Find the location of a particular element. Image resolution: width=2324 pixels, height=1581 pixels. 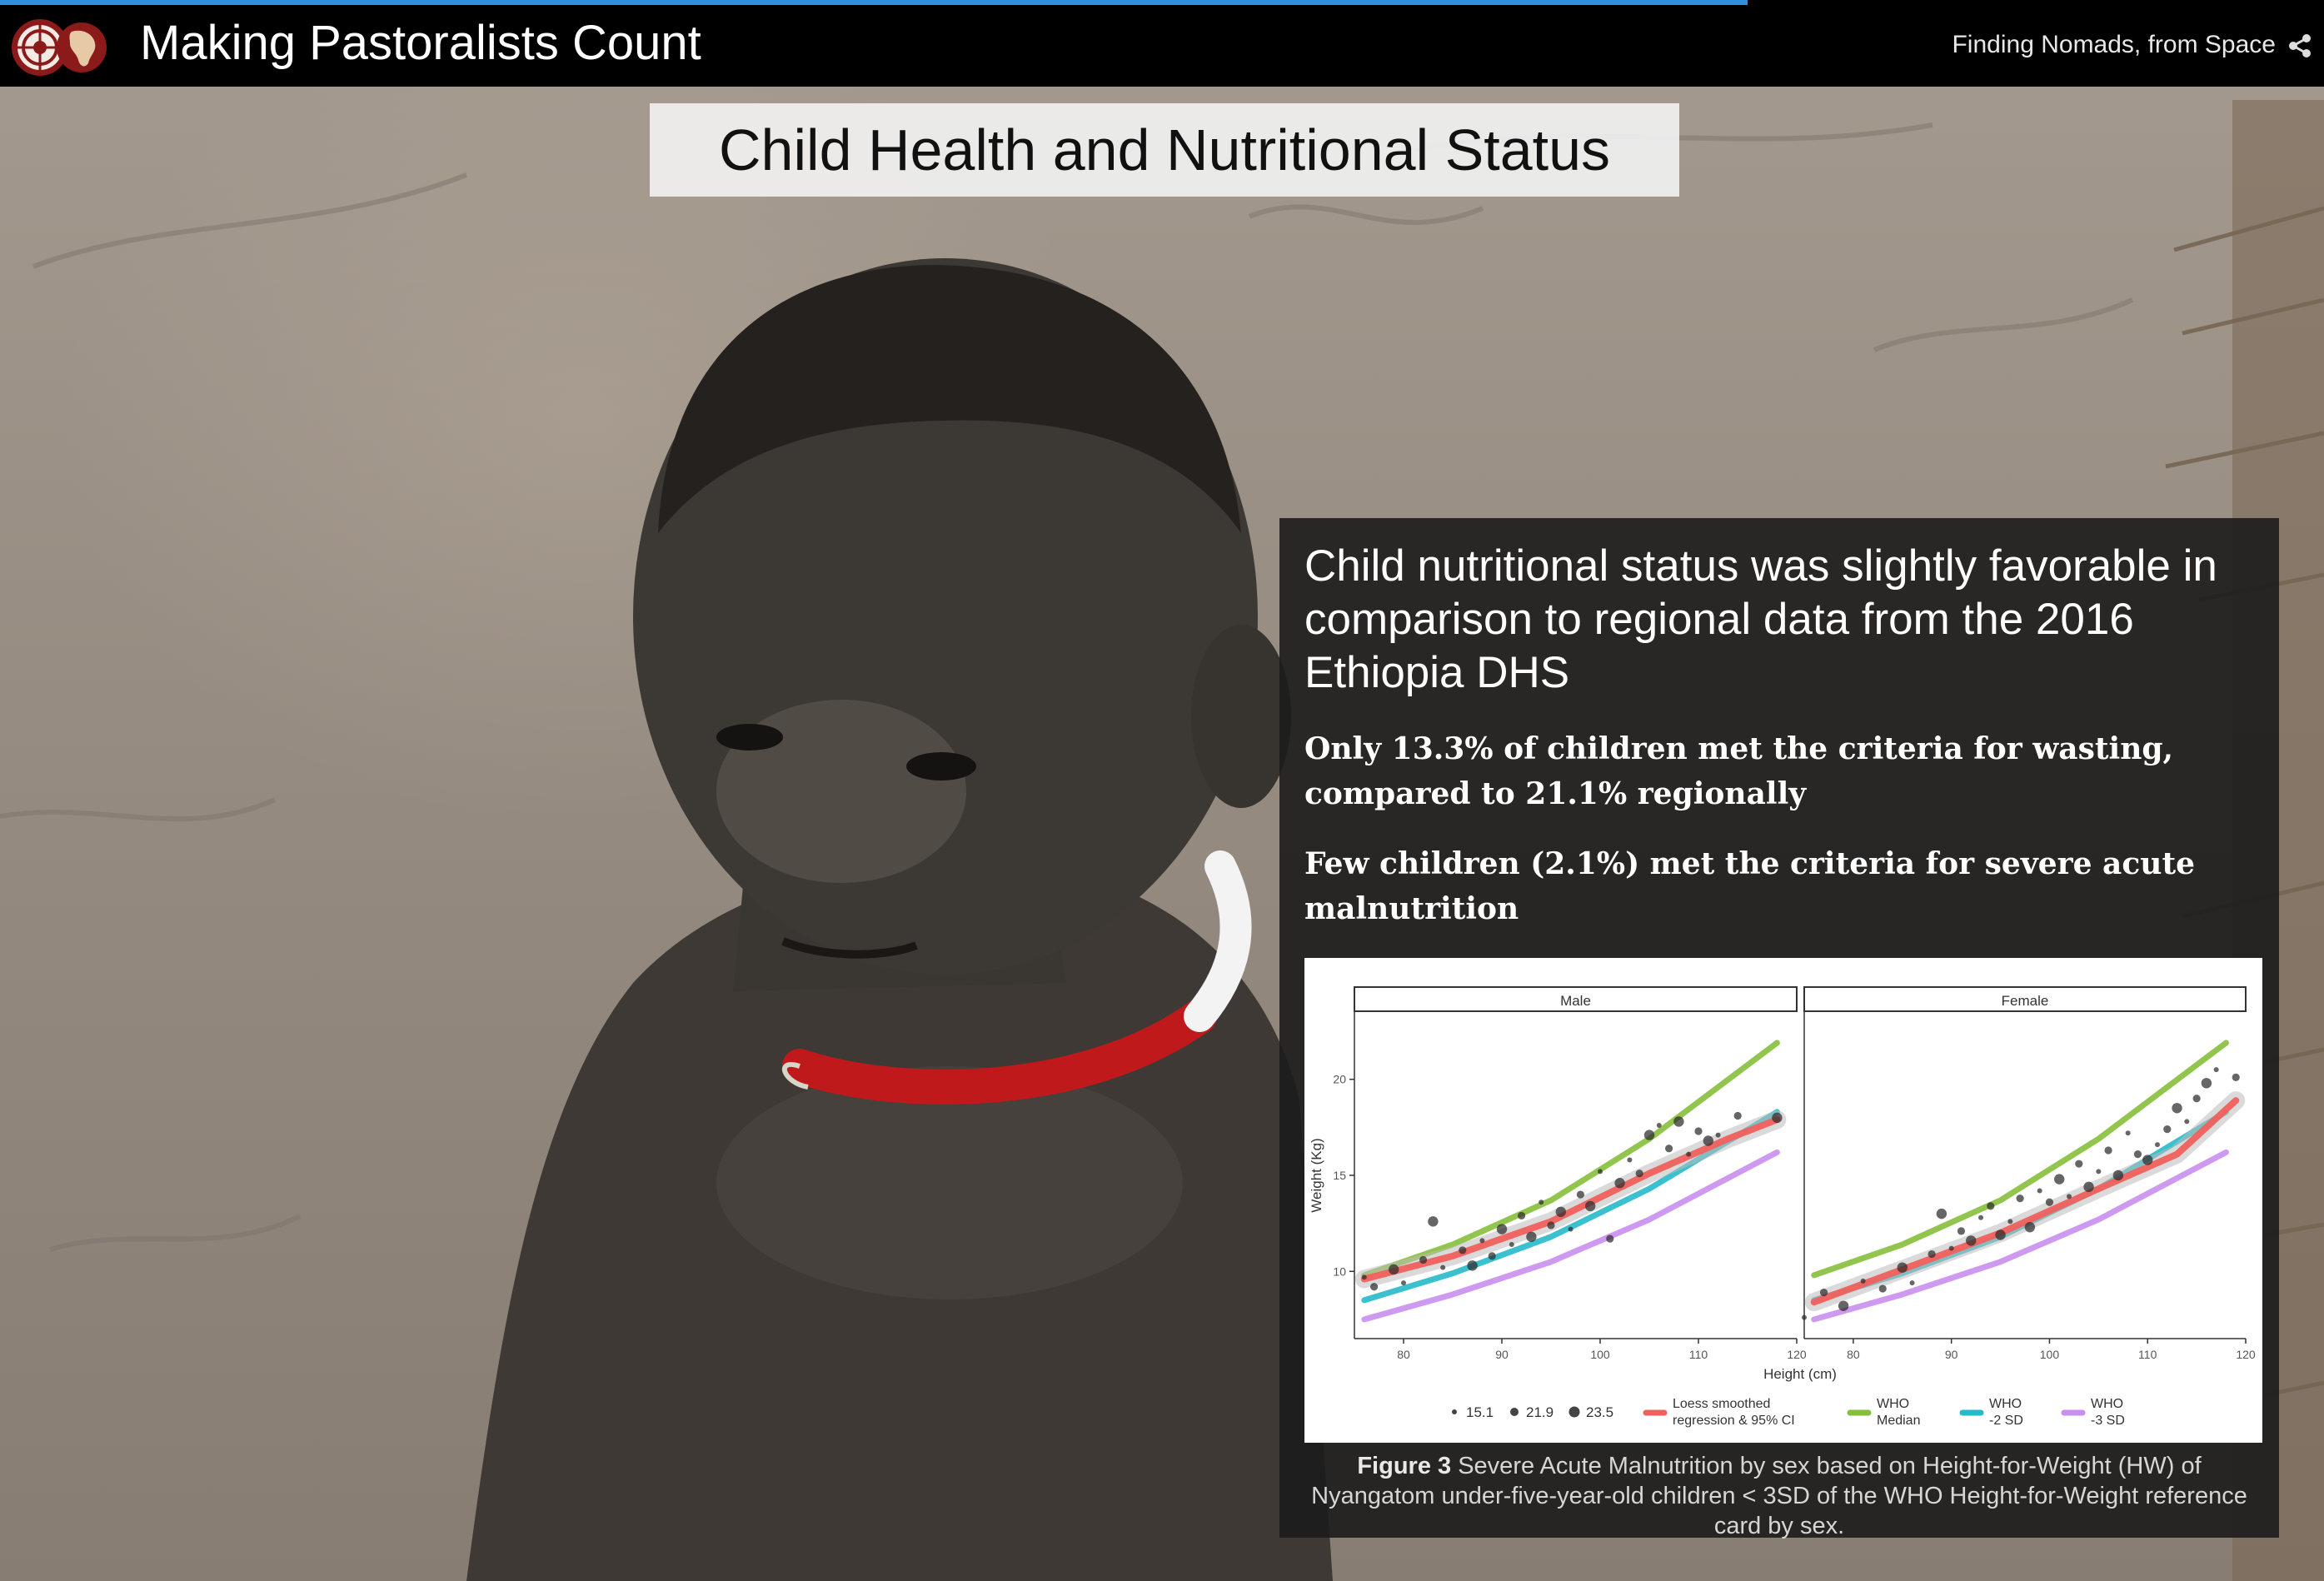

story-title-link: Finding Nomads, from Space is located at coordinates (2114, 45).